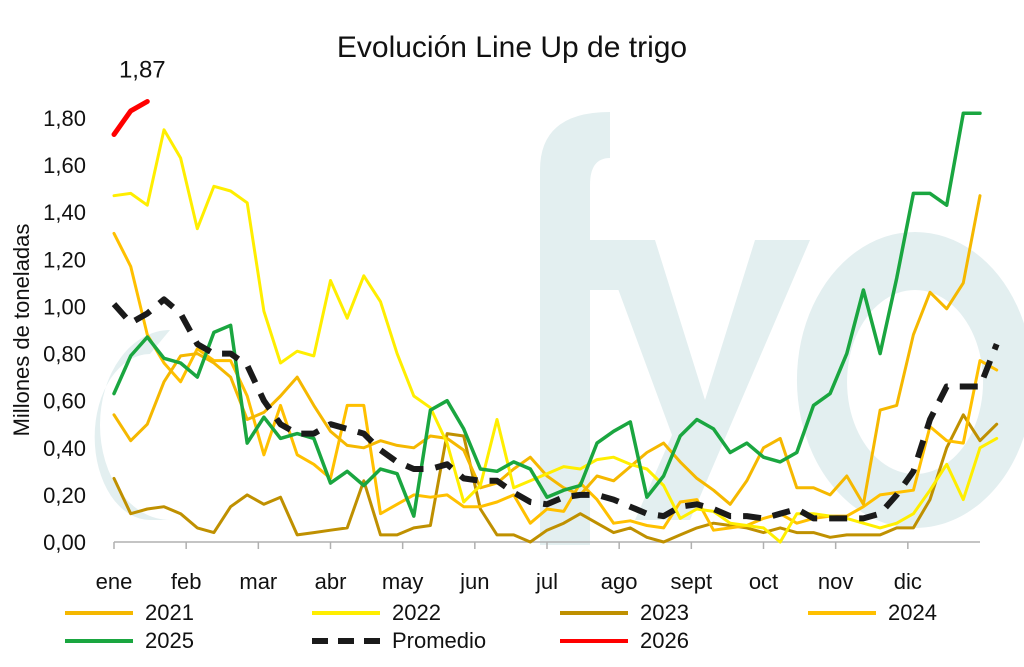  Describe the element at coordinates (439, 640) in the screenshot. I see `legend-label: Promedio` at that location.